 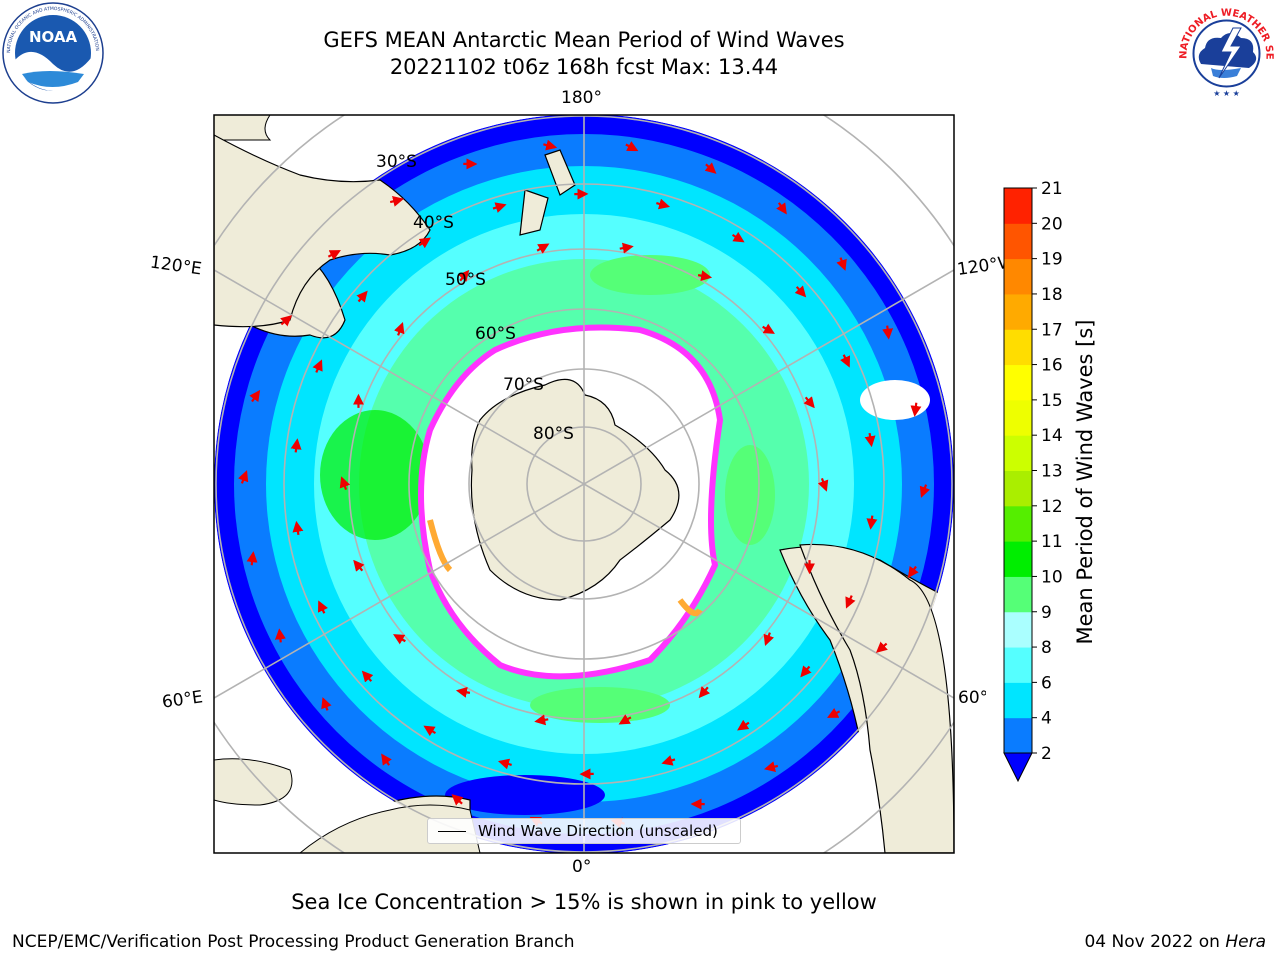 What do you see at coordinates (1085, 482) in the screenshot?
I see `colorbar-label: Mean Period of Wind Waves [s]` at bounding box center [1085, 482].